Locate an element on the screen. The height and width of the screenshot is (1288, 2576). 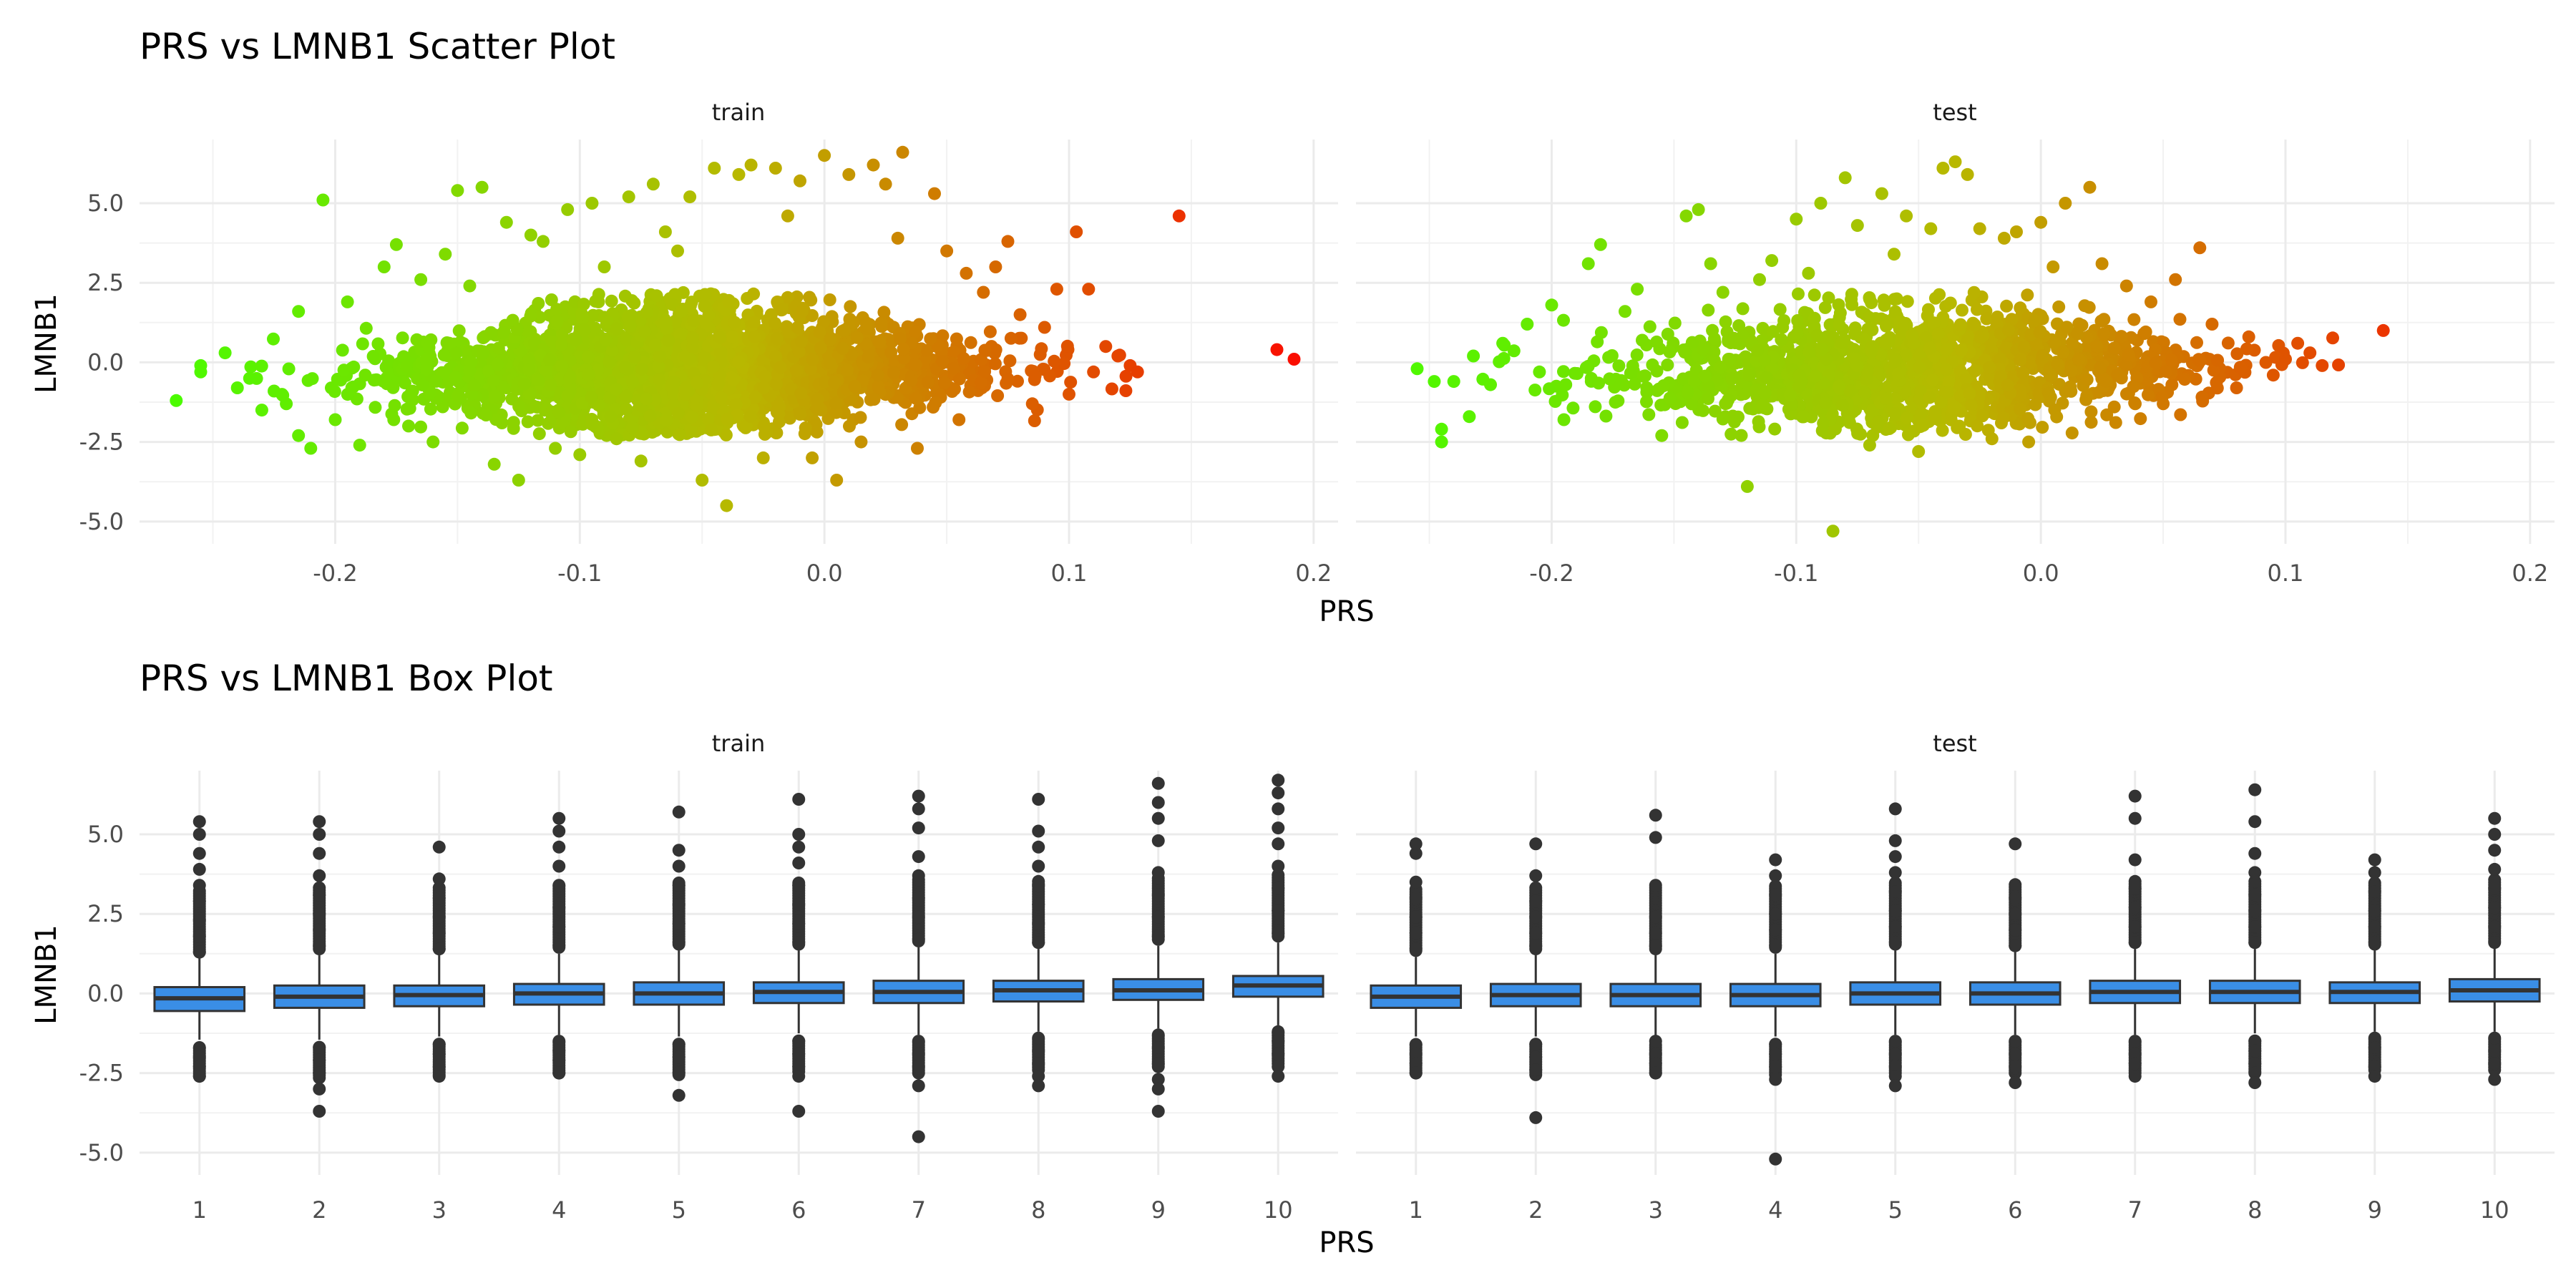
box-x-tick-label: 1 is located at coordinates (1416, 1210).